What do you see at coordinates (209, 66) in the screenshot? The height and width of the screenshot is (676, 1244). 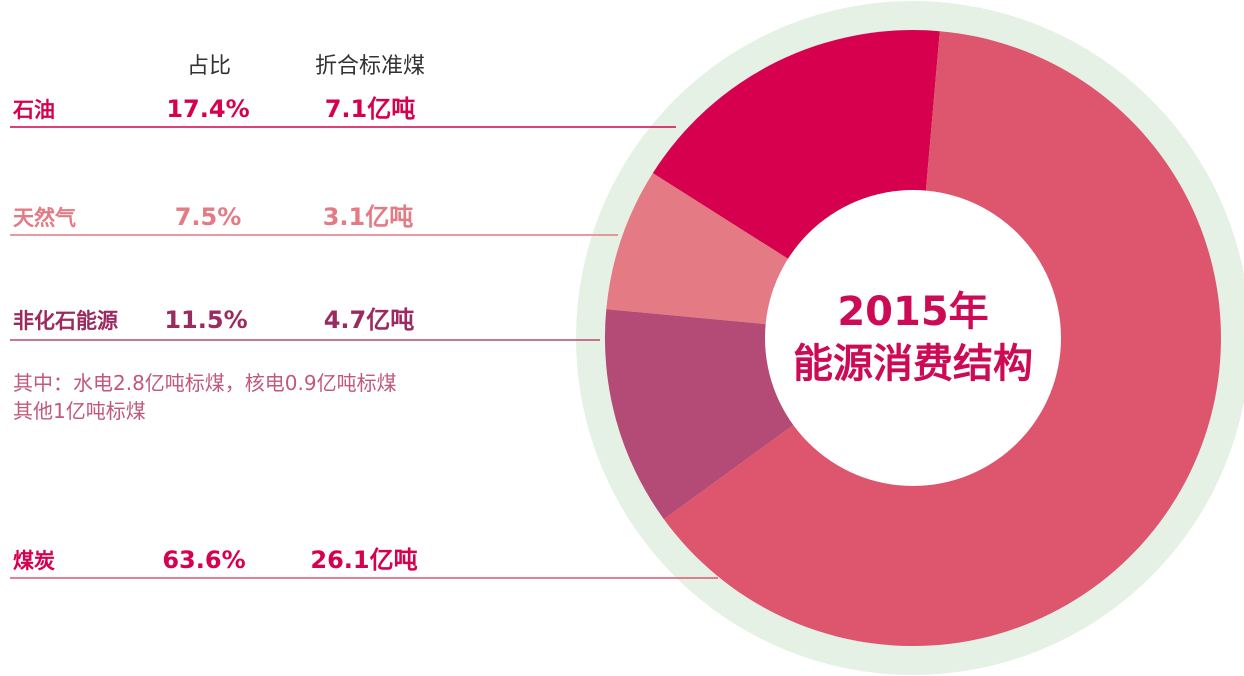 I see `header-share: 占比` at bounding box center [209, 66].